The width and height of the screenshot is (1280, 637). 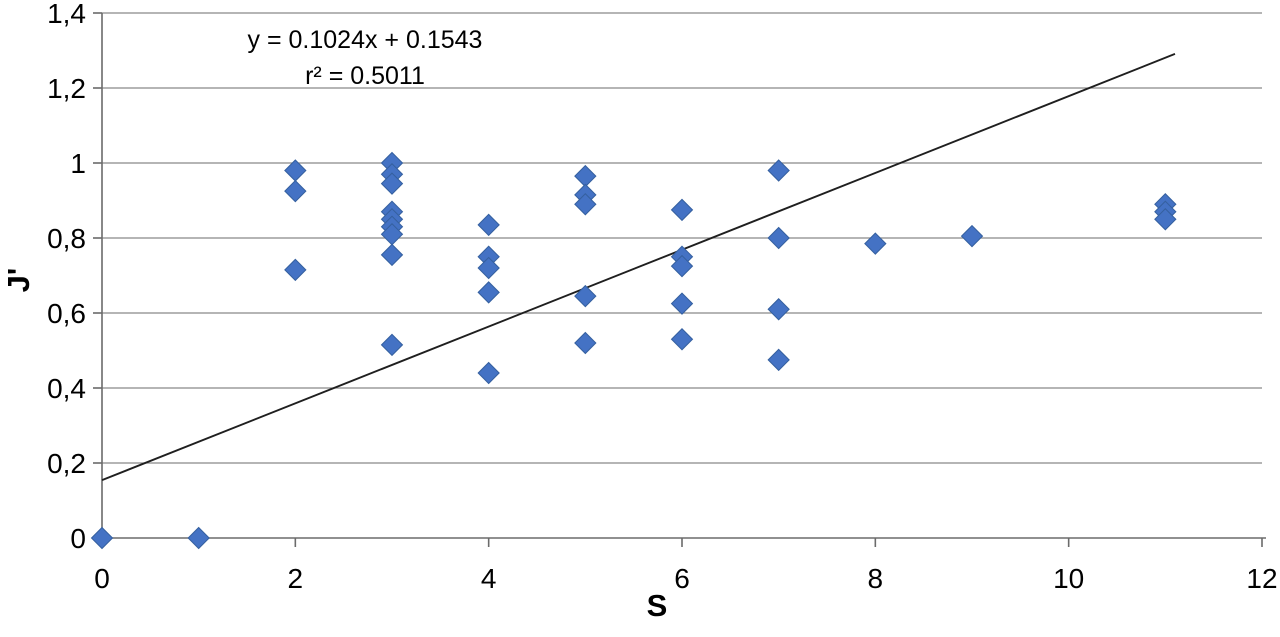 What do you see at coordinates (657, 605) in the screenshot?
I see `x-axis-title: S` at bounding box center [657, 605].